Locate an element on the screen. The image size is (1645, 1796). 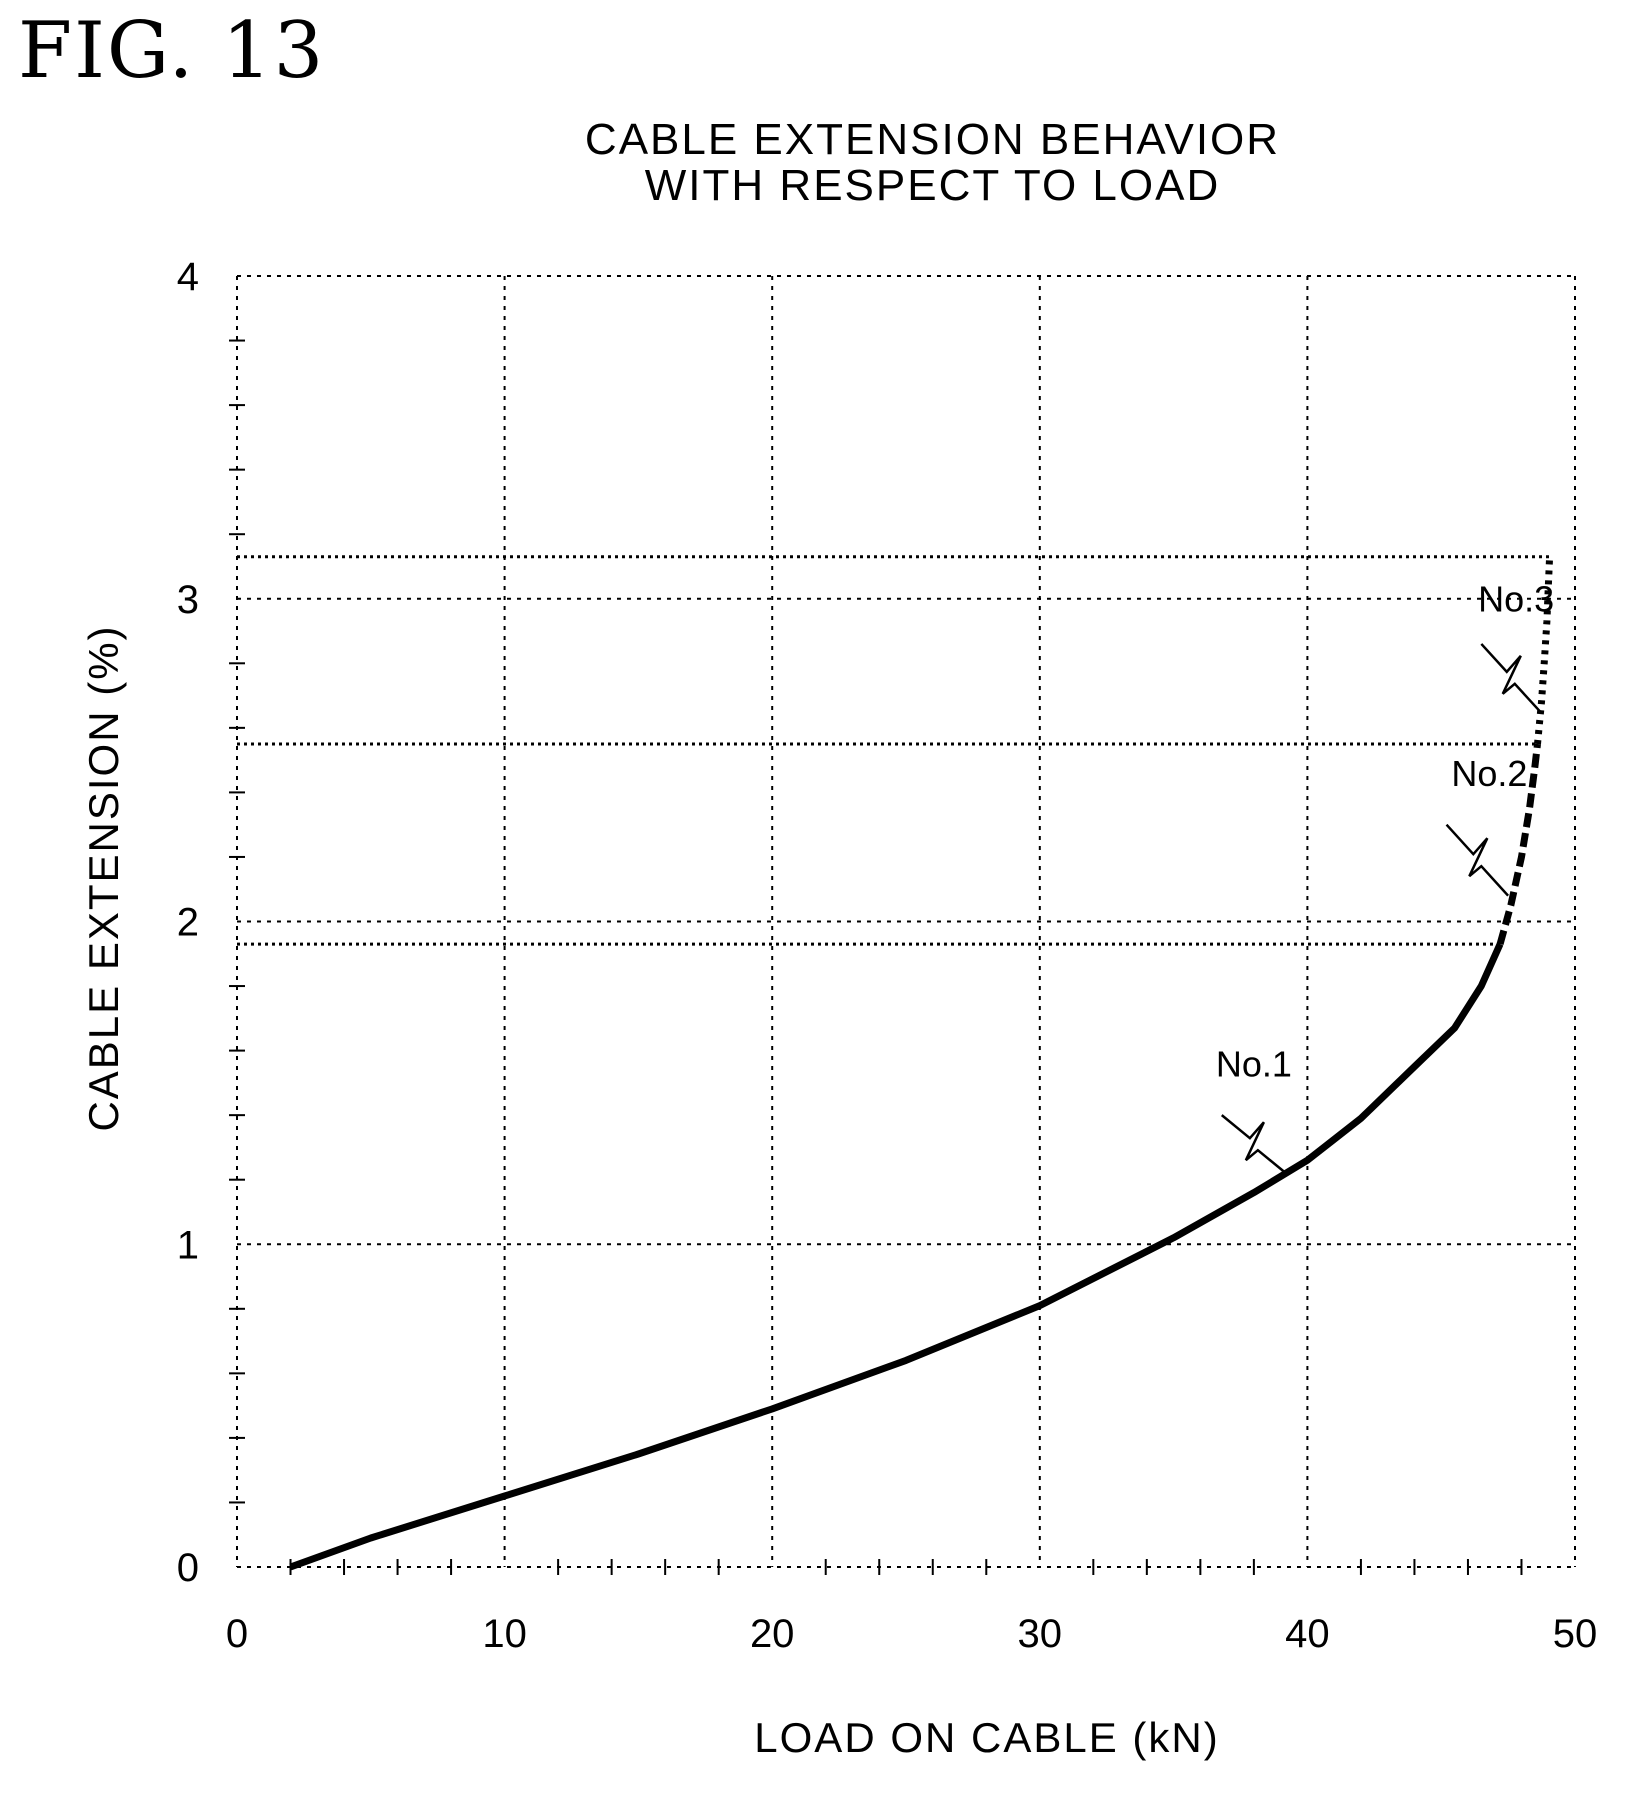
series-label-1: No.1 is located at coordinates (1254, 1063).